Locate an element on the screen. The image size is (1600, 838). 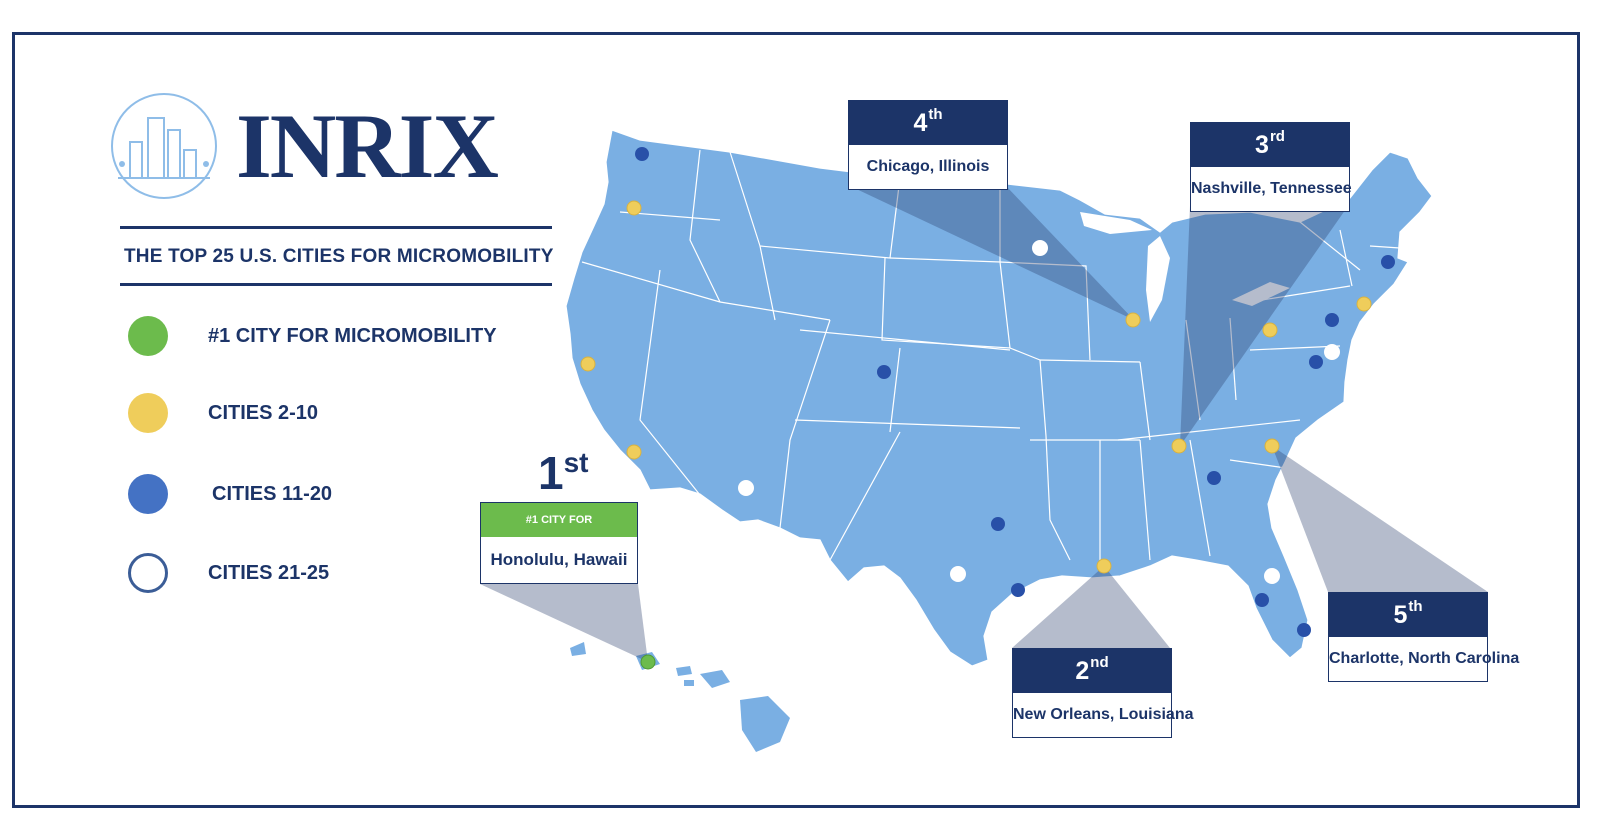
callout-rank: 3rd is located at coordinates (1270, 145).